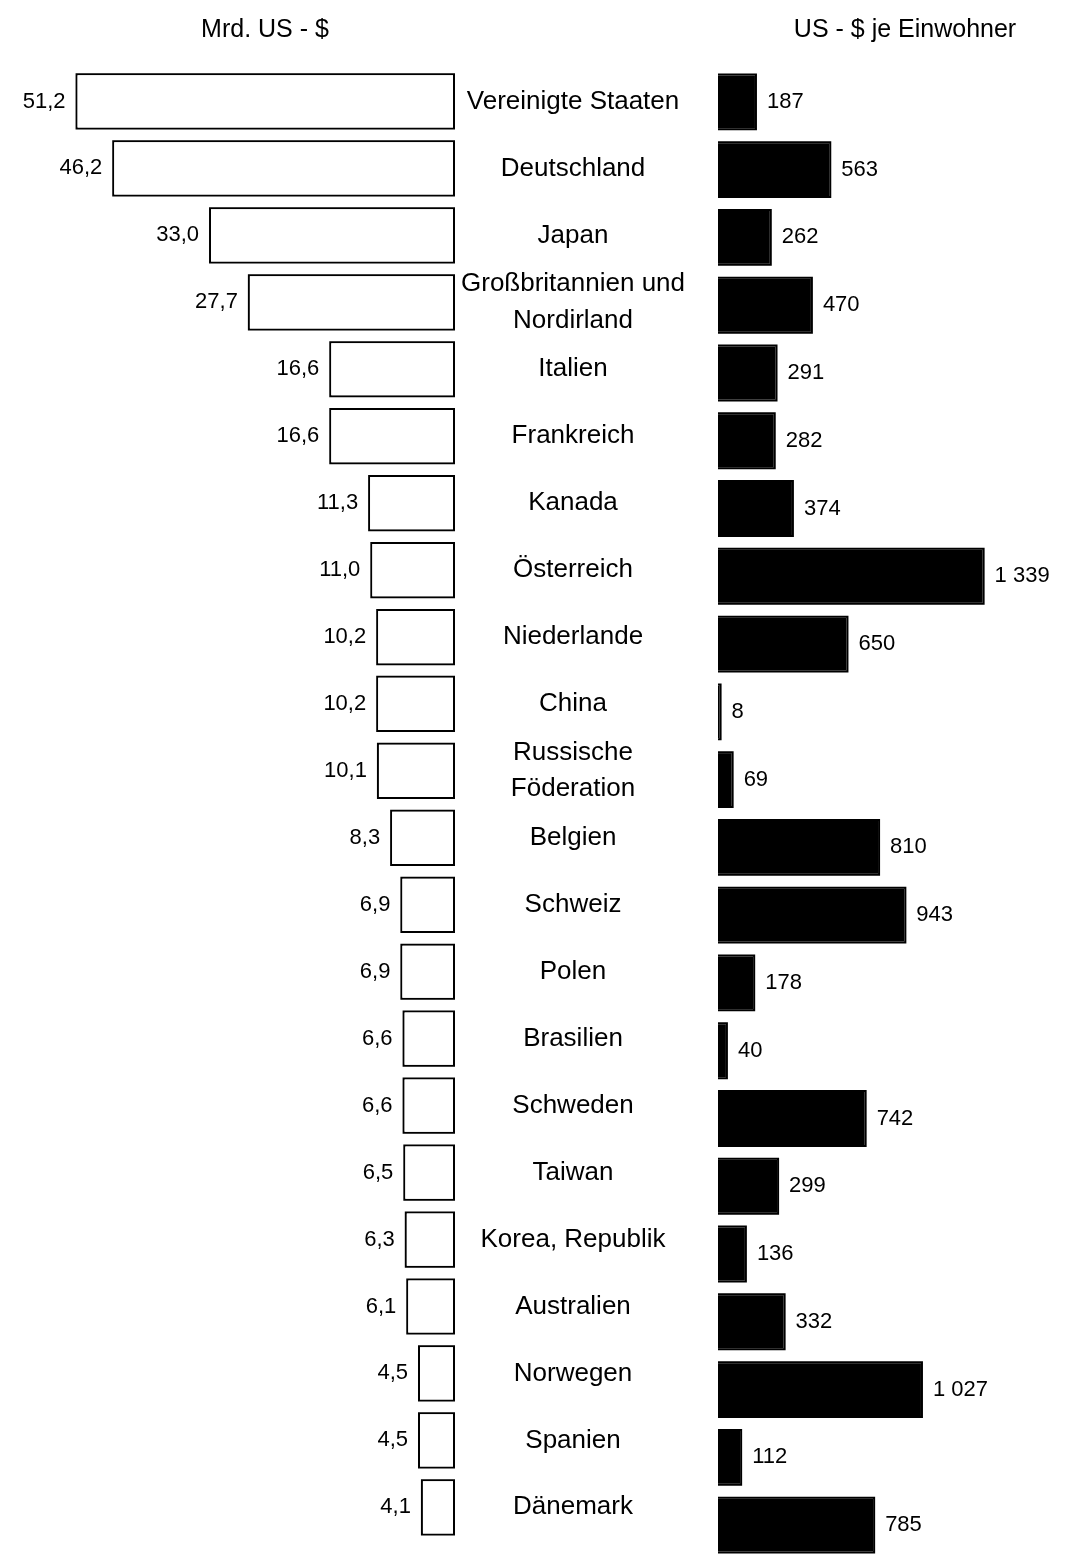 Image resolution: width=1068 pixels, height=1559 pixels. What do you see at coordinates (1022, 575) in the screenshot?
I see `data-label: 1 339` at bounding box center [1022, 575].